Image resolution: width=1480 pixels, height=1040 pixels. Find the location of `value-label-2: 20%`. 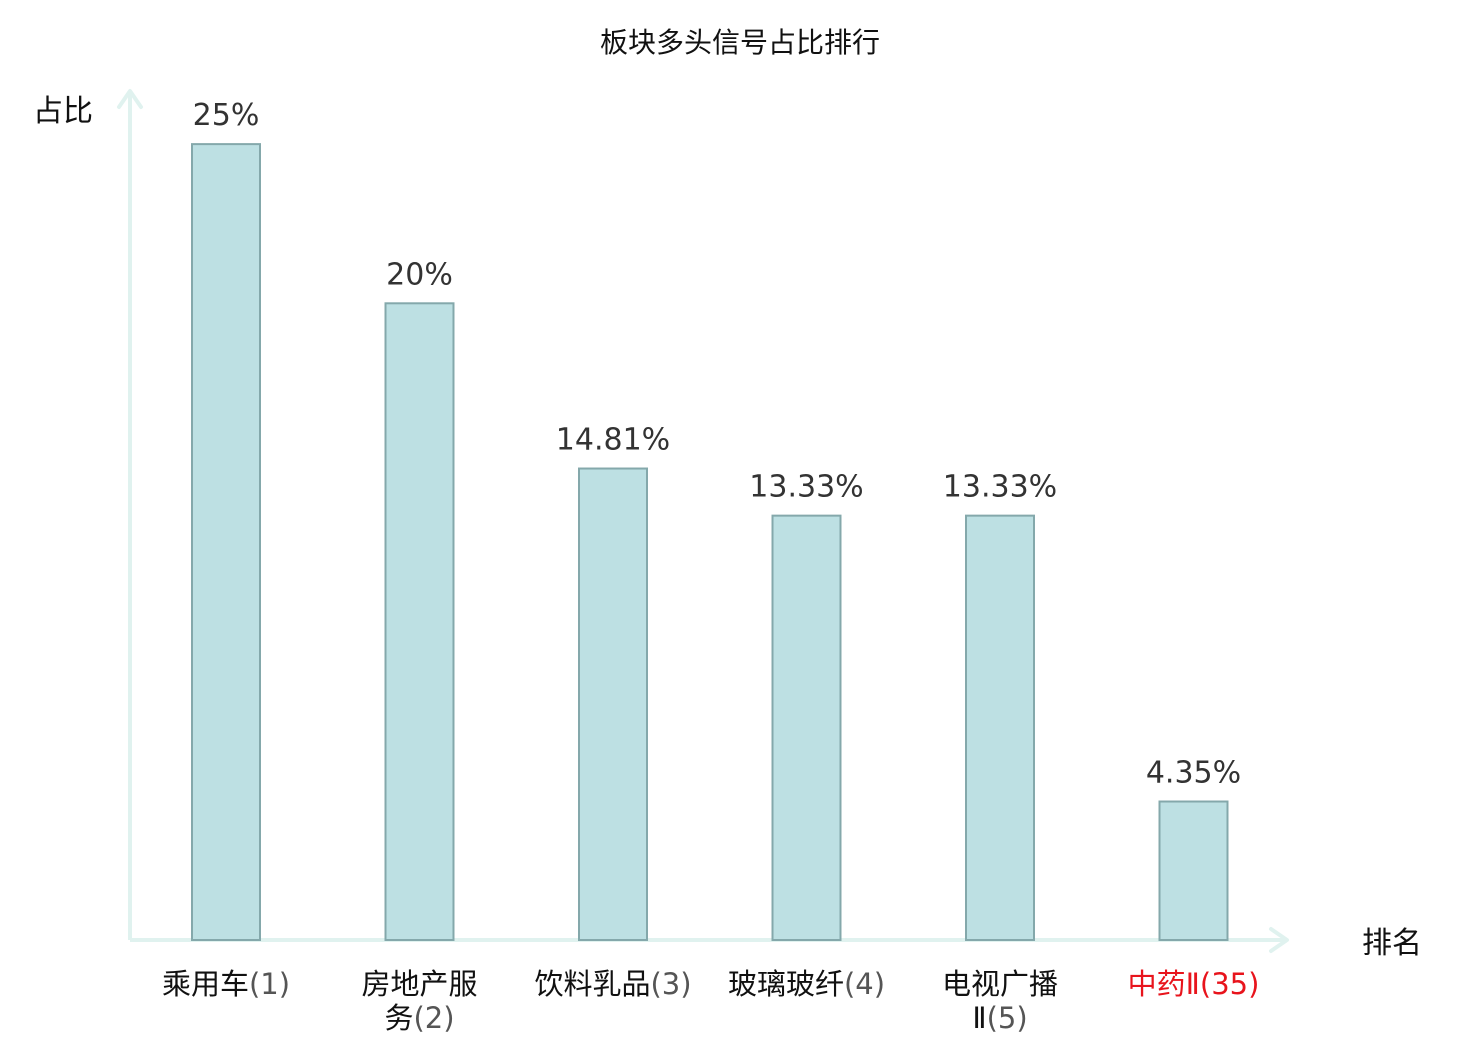

value-label-2: 20% is located at coordinates (419, 274).